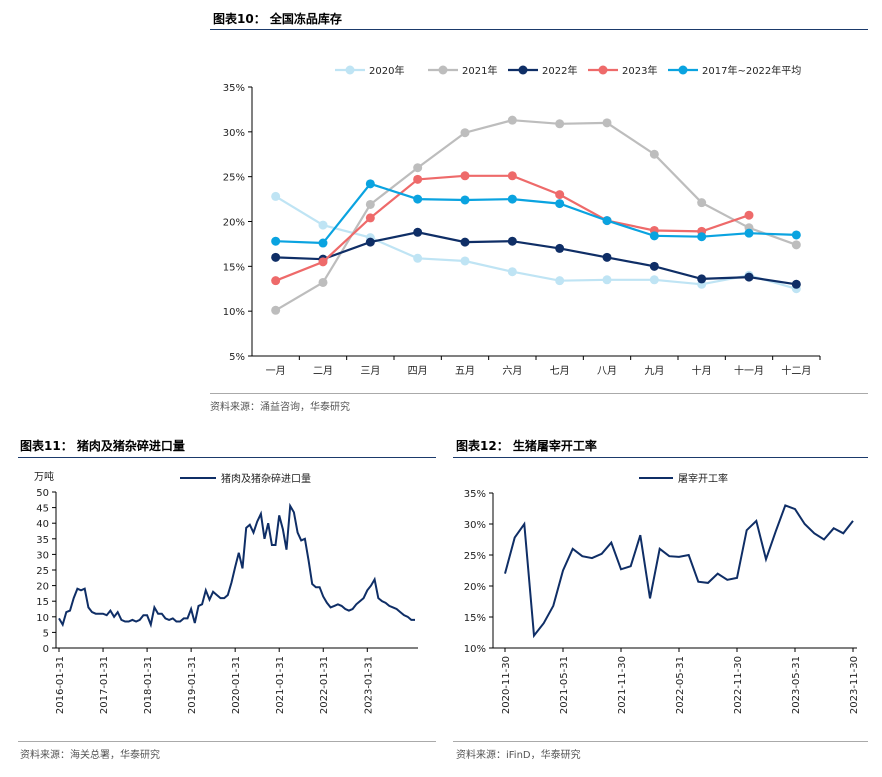  Describe the element at coordinates (539, 29) in the screenshot. I see `figure-10-title-rule` at that location.